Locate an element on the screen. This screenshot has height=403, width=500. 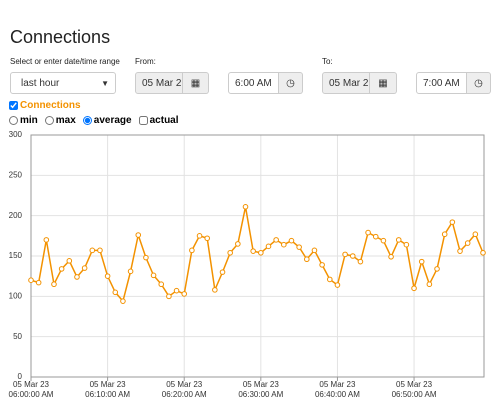
to-date-input: 05 Mar 2 is located at coordinates (346, 83).